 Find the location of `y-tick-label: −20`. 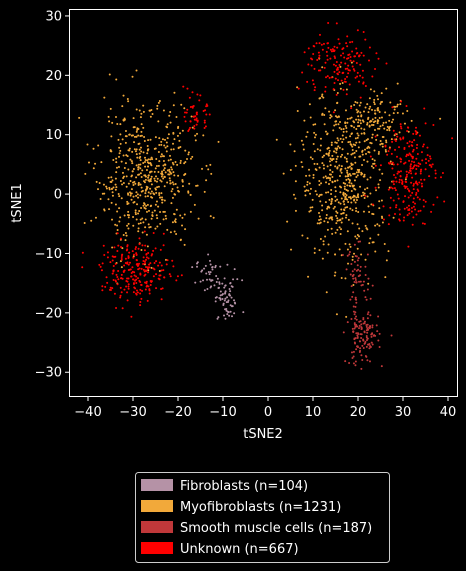

y-tick-label: −20 is located at coordinates (48, 313).